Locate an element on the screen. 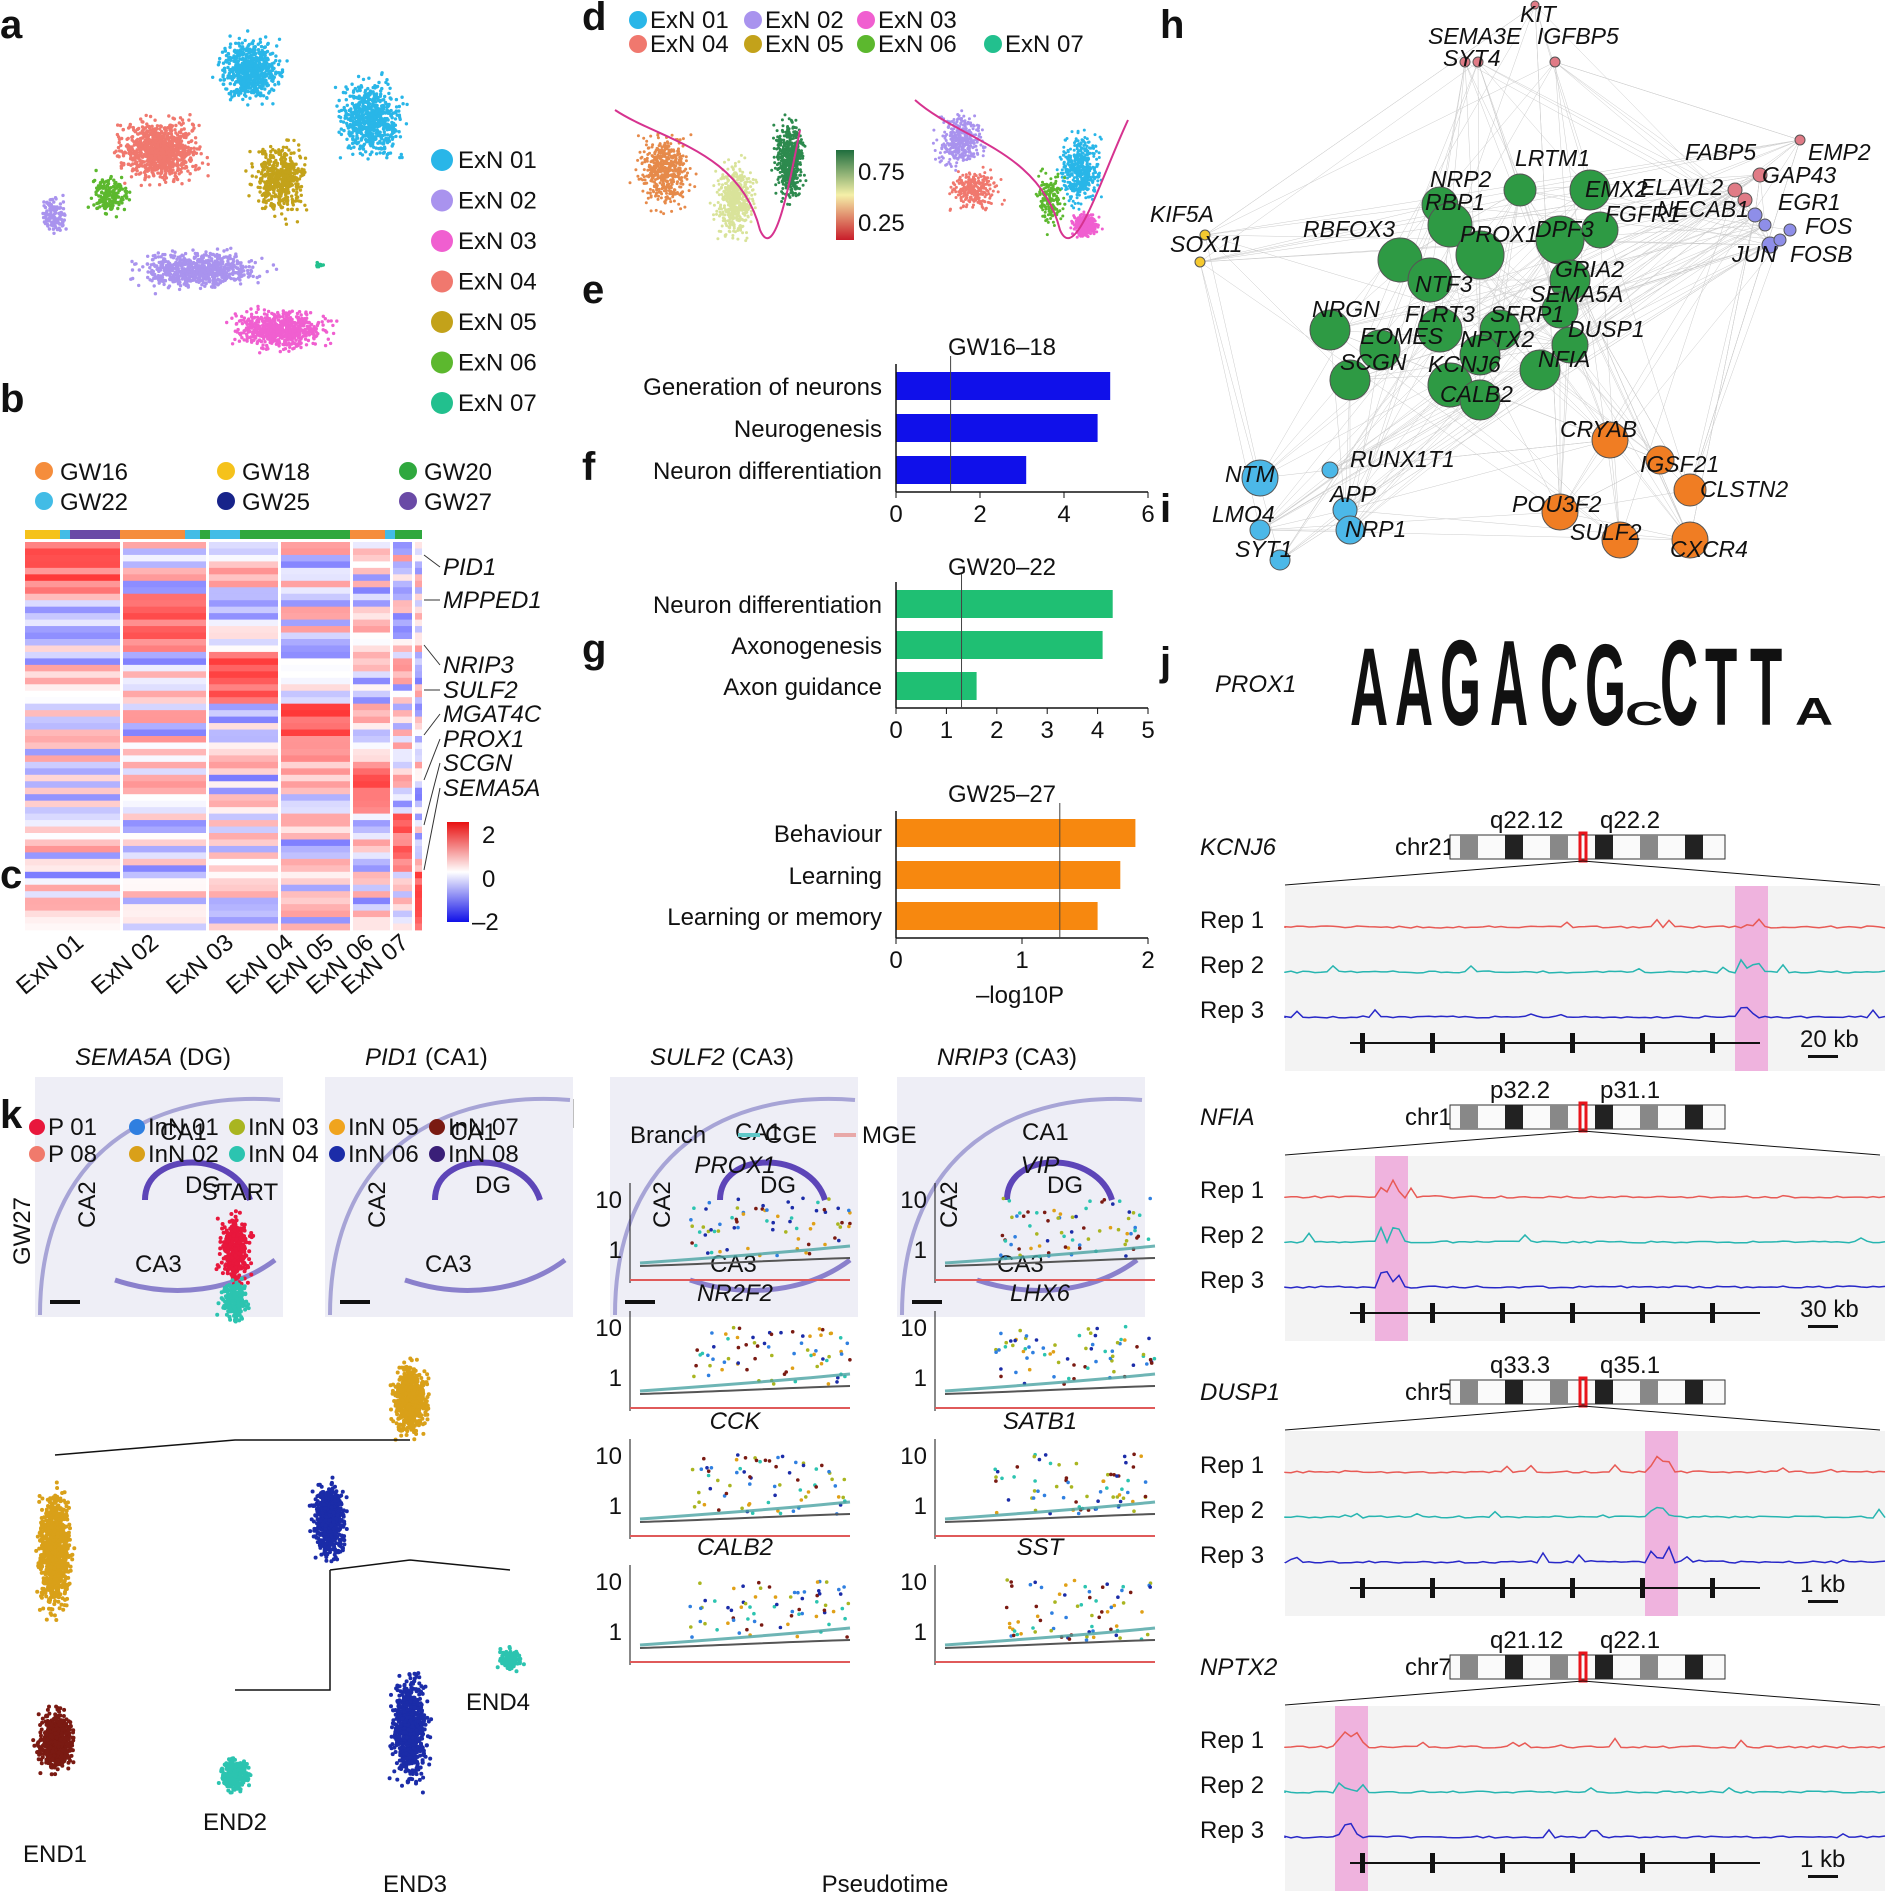 The width and height of the screenshot is (1889, 1899). legend-label-gw22: GW22 is located at coordinates (94, 502).